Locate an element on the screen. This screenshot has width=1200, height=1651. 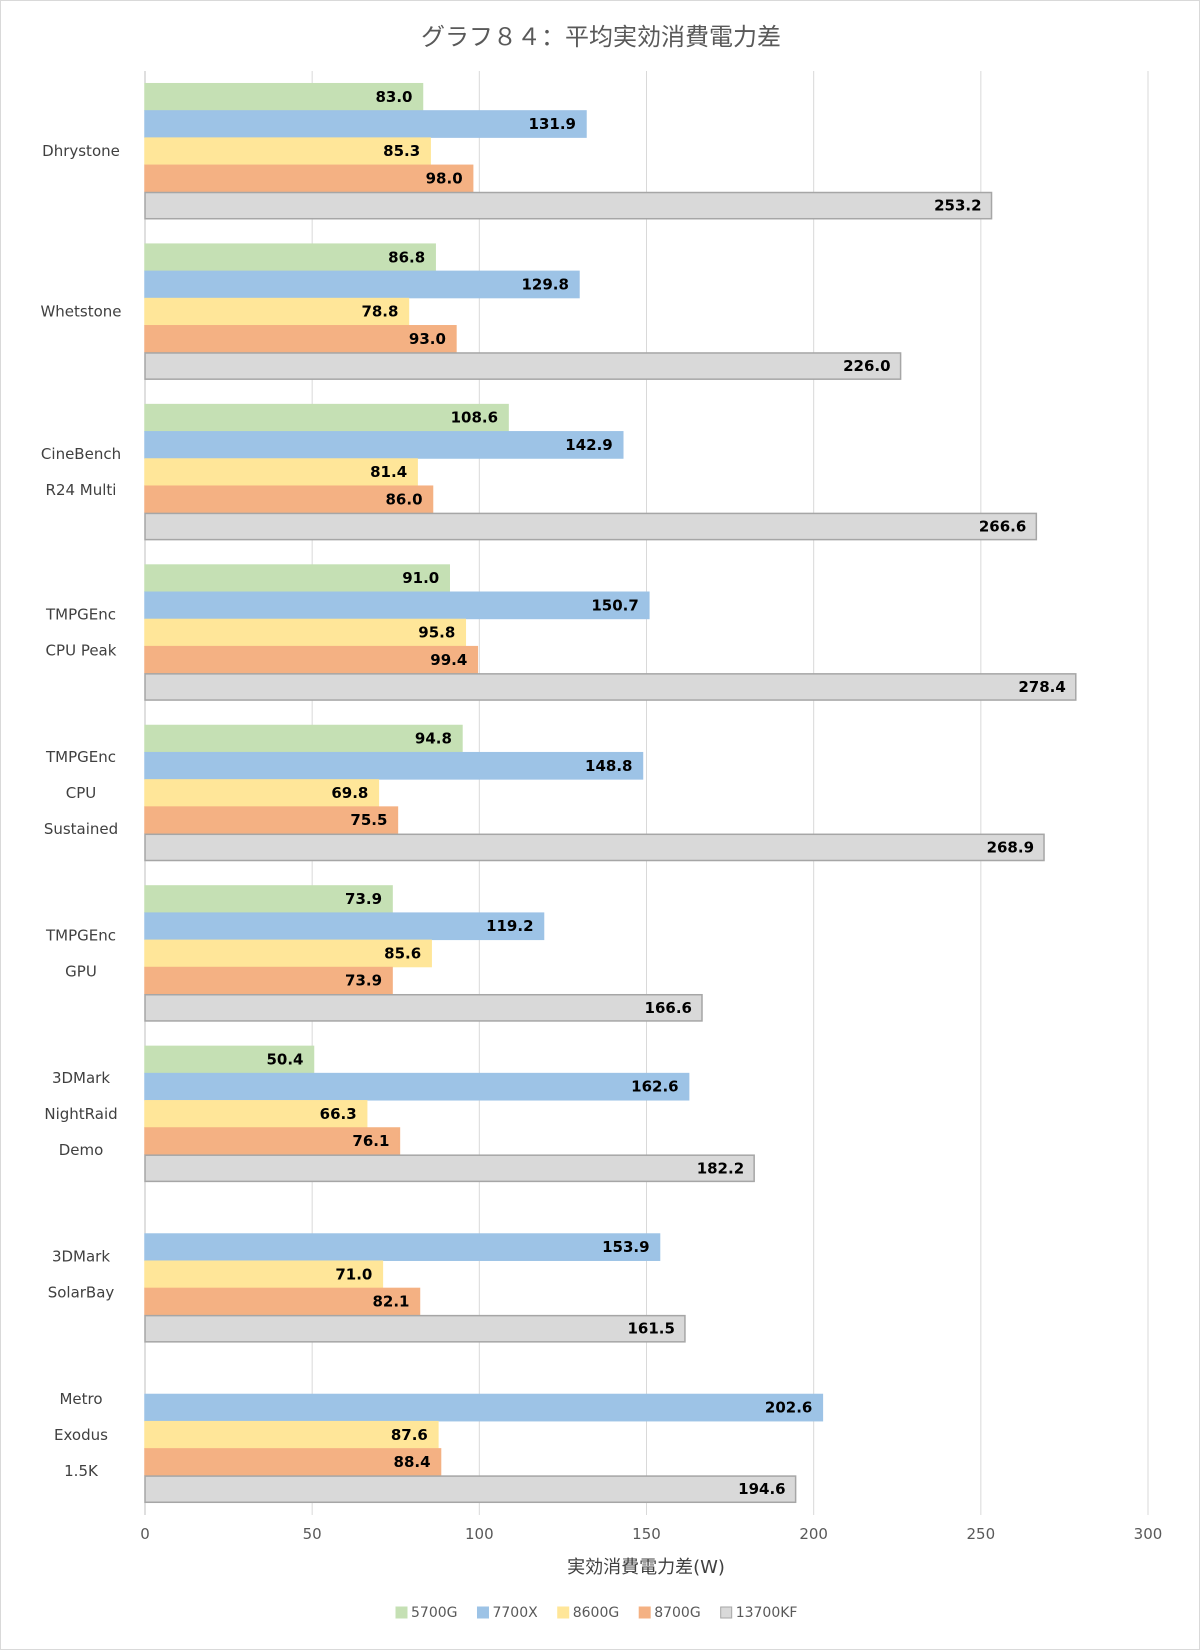
x-tick-labels: 0 50 100 150 200 250 300 is located at coordinates (651, 1534).